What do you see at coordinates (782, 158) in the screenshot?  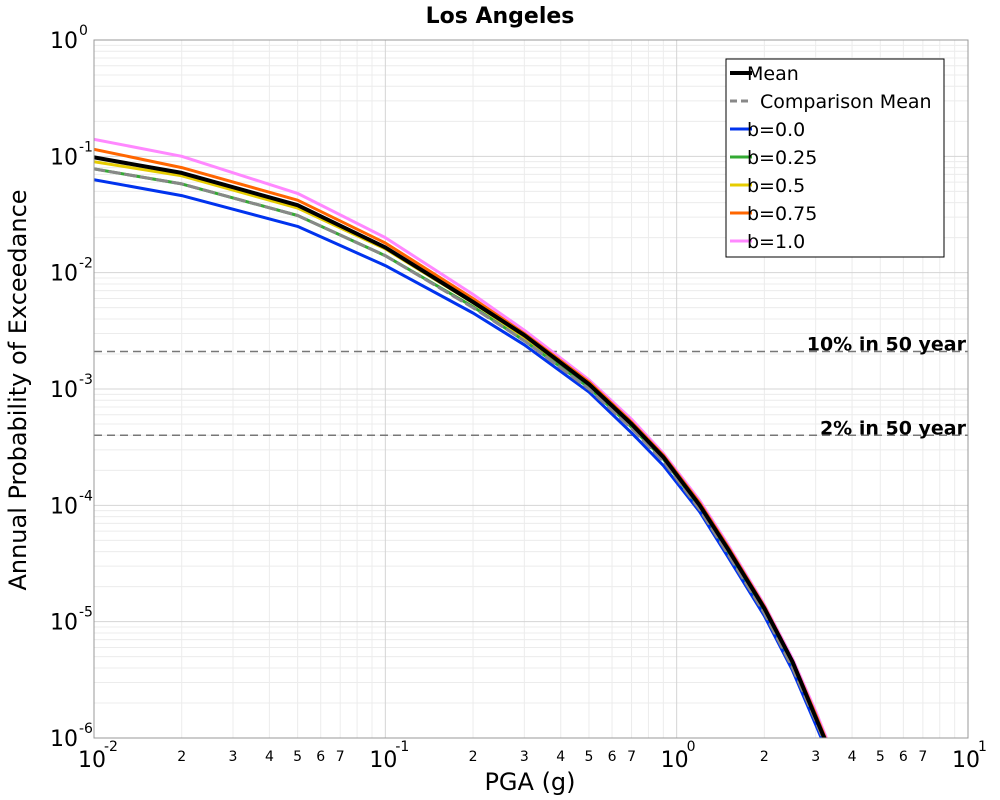 I see `legend-item-label: b=0.25` at bounding box center [782, 158].